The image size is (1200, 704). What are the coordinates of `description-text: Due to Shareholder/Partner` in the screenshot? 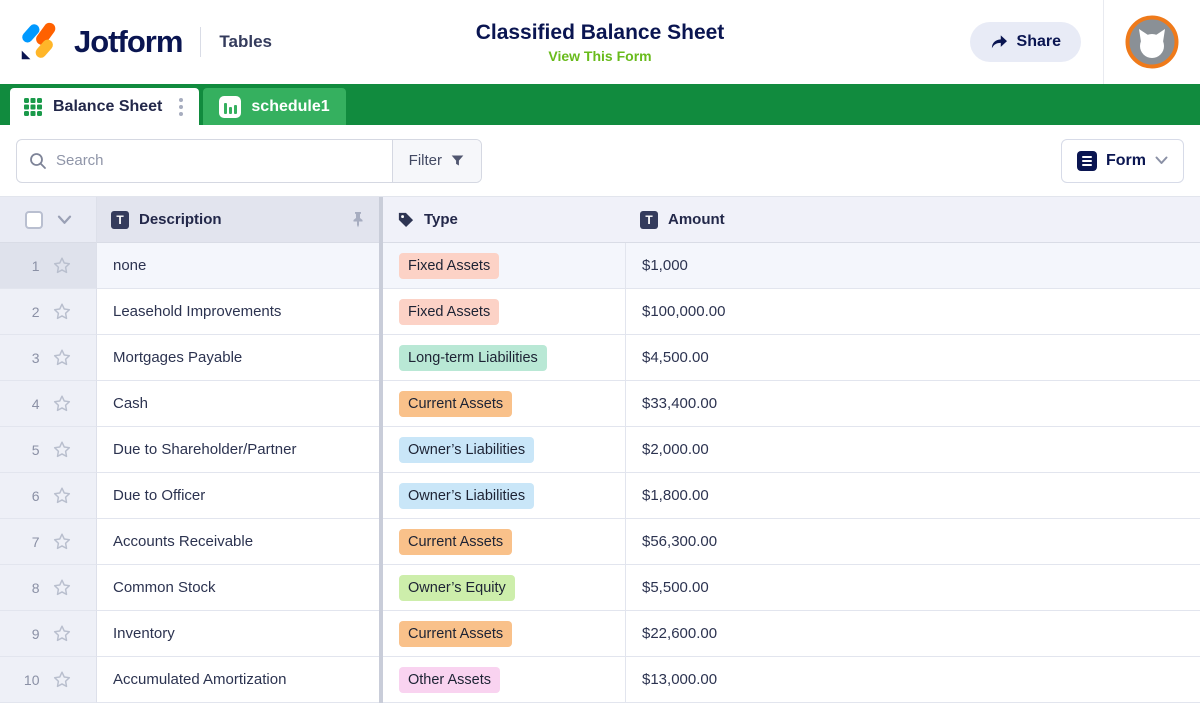 It's located at (205, 449).